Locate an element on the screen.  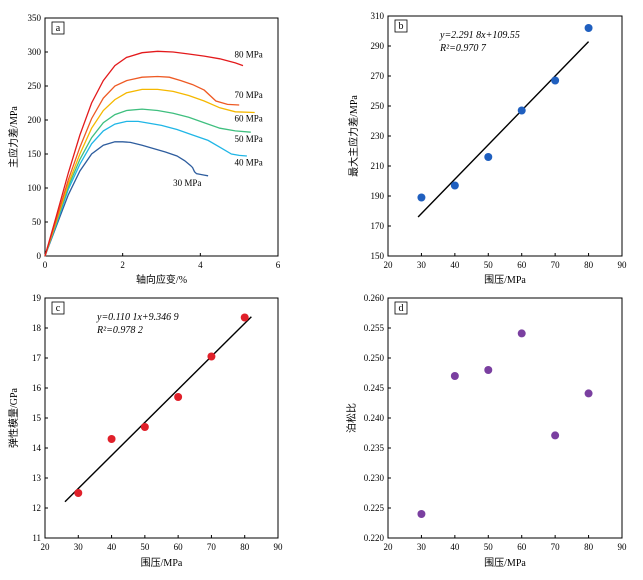
series-label: 30 MPa is located at coordinates (187, 183).